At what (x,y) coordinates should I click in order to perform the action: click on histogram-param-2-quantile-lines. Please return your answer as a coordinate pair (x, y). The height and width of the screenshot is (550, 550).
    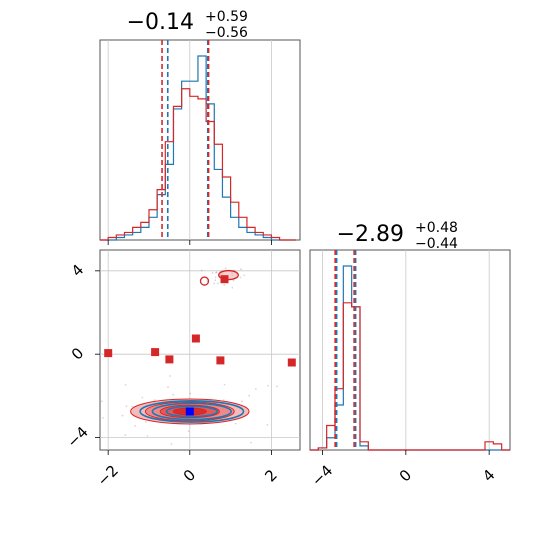
    Looking at the image, I should click on (345, 350).